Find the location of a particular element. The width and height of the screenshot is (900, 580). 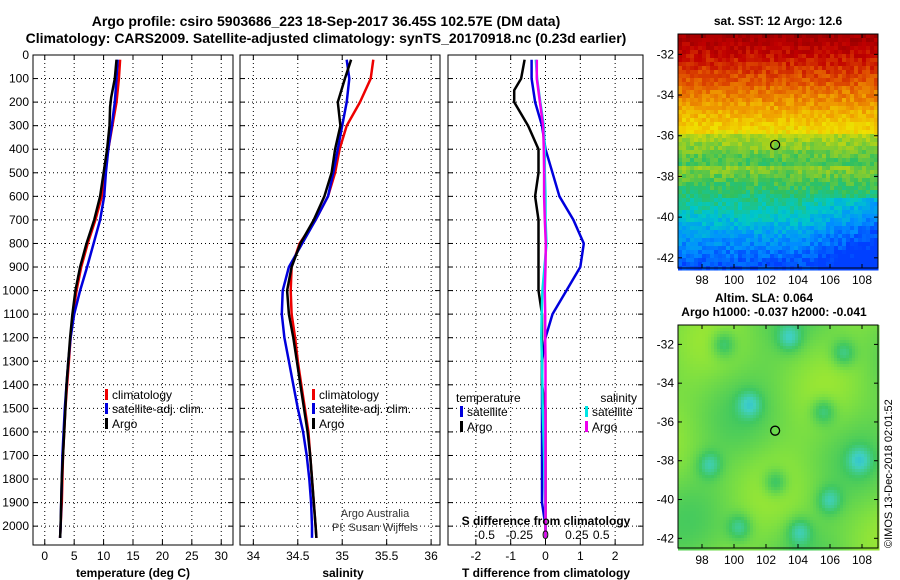

legend-swatch is located at coordinates (313, 423).